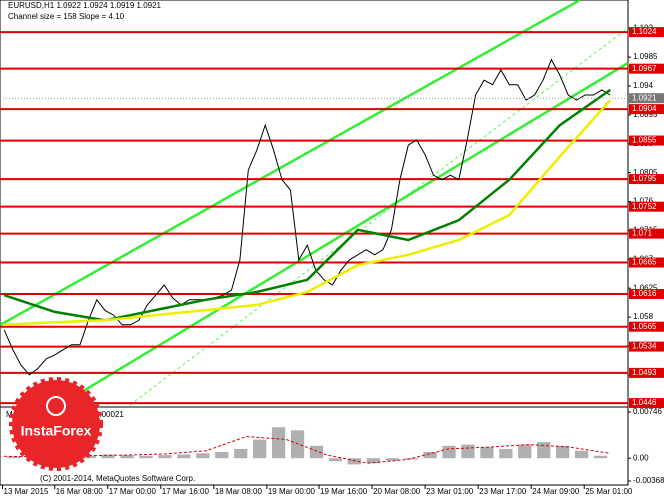 The width and height of the screenshot is (664, 498). Describe the element at coordinates (397, 491) in the screenshot. I see `x-tick-label: 20 Mar 08:00` at that location.